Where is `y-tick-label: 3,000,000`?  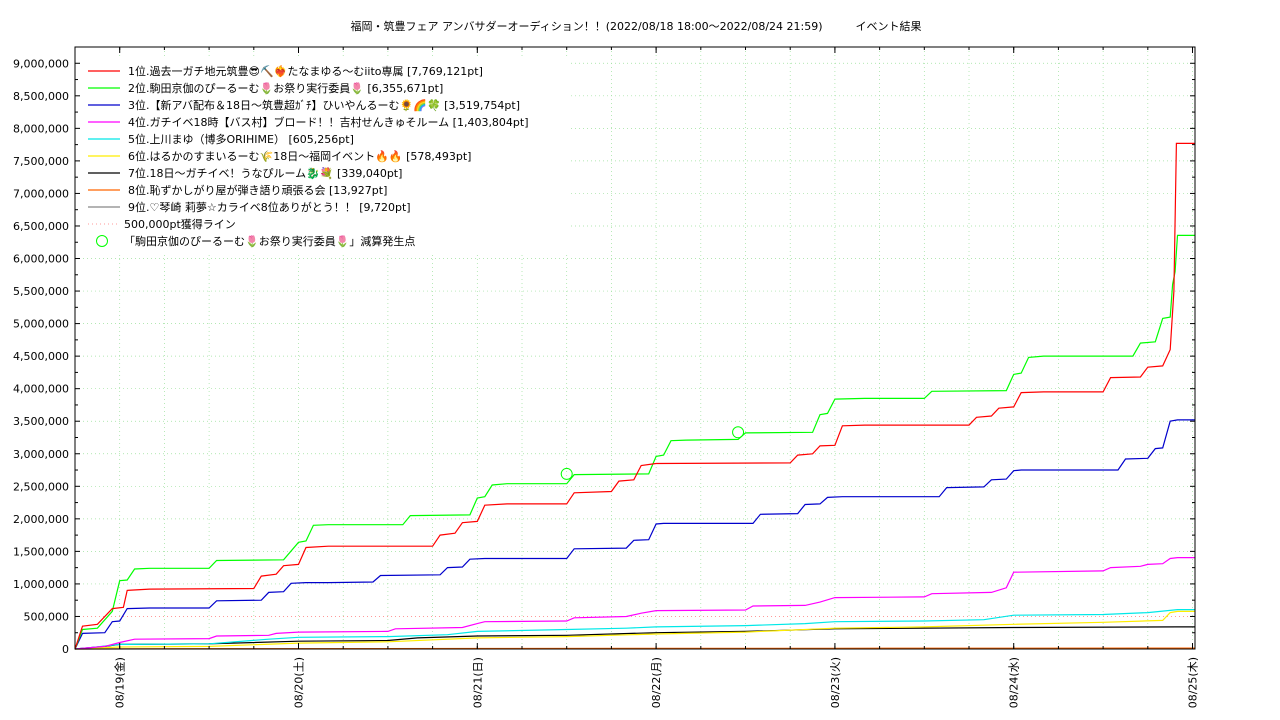
y-tick-label: 3,000,000 is located at coordinates (41, 454).